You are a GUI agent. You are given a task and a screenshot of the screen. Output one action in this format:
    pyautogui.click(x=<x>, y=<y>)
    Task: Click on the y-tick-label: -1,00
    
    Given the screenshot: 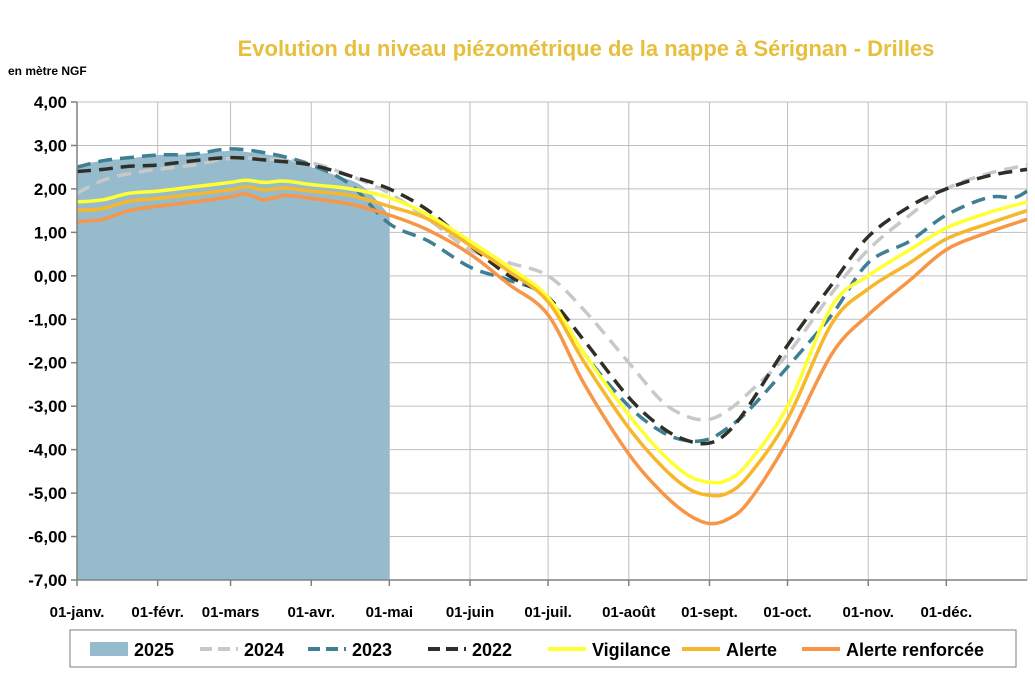 What is the action you would take?
    pyautogui.click(x=47, y=319)
    